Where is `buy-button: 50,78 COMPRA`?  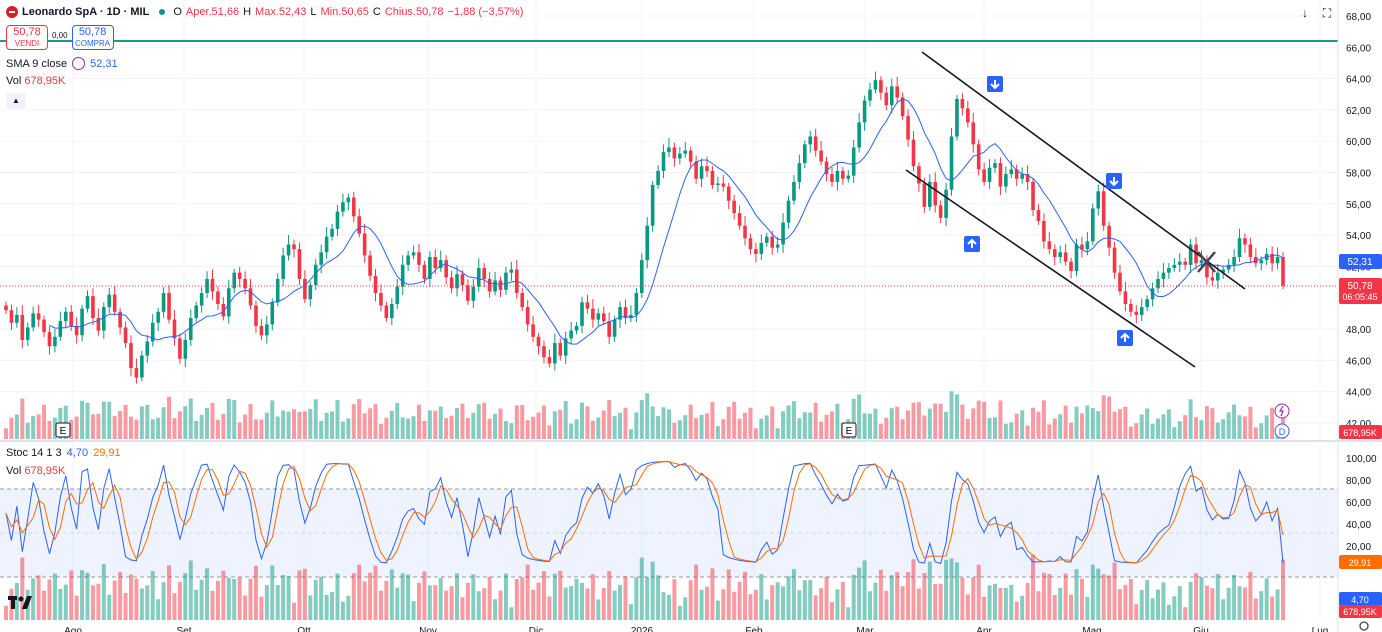
buy-button: 50,78 COMPRA is located at coordinates (92, 37).